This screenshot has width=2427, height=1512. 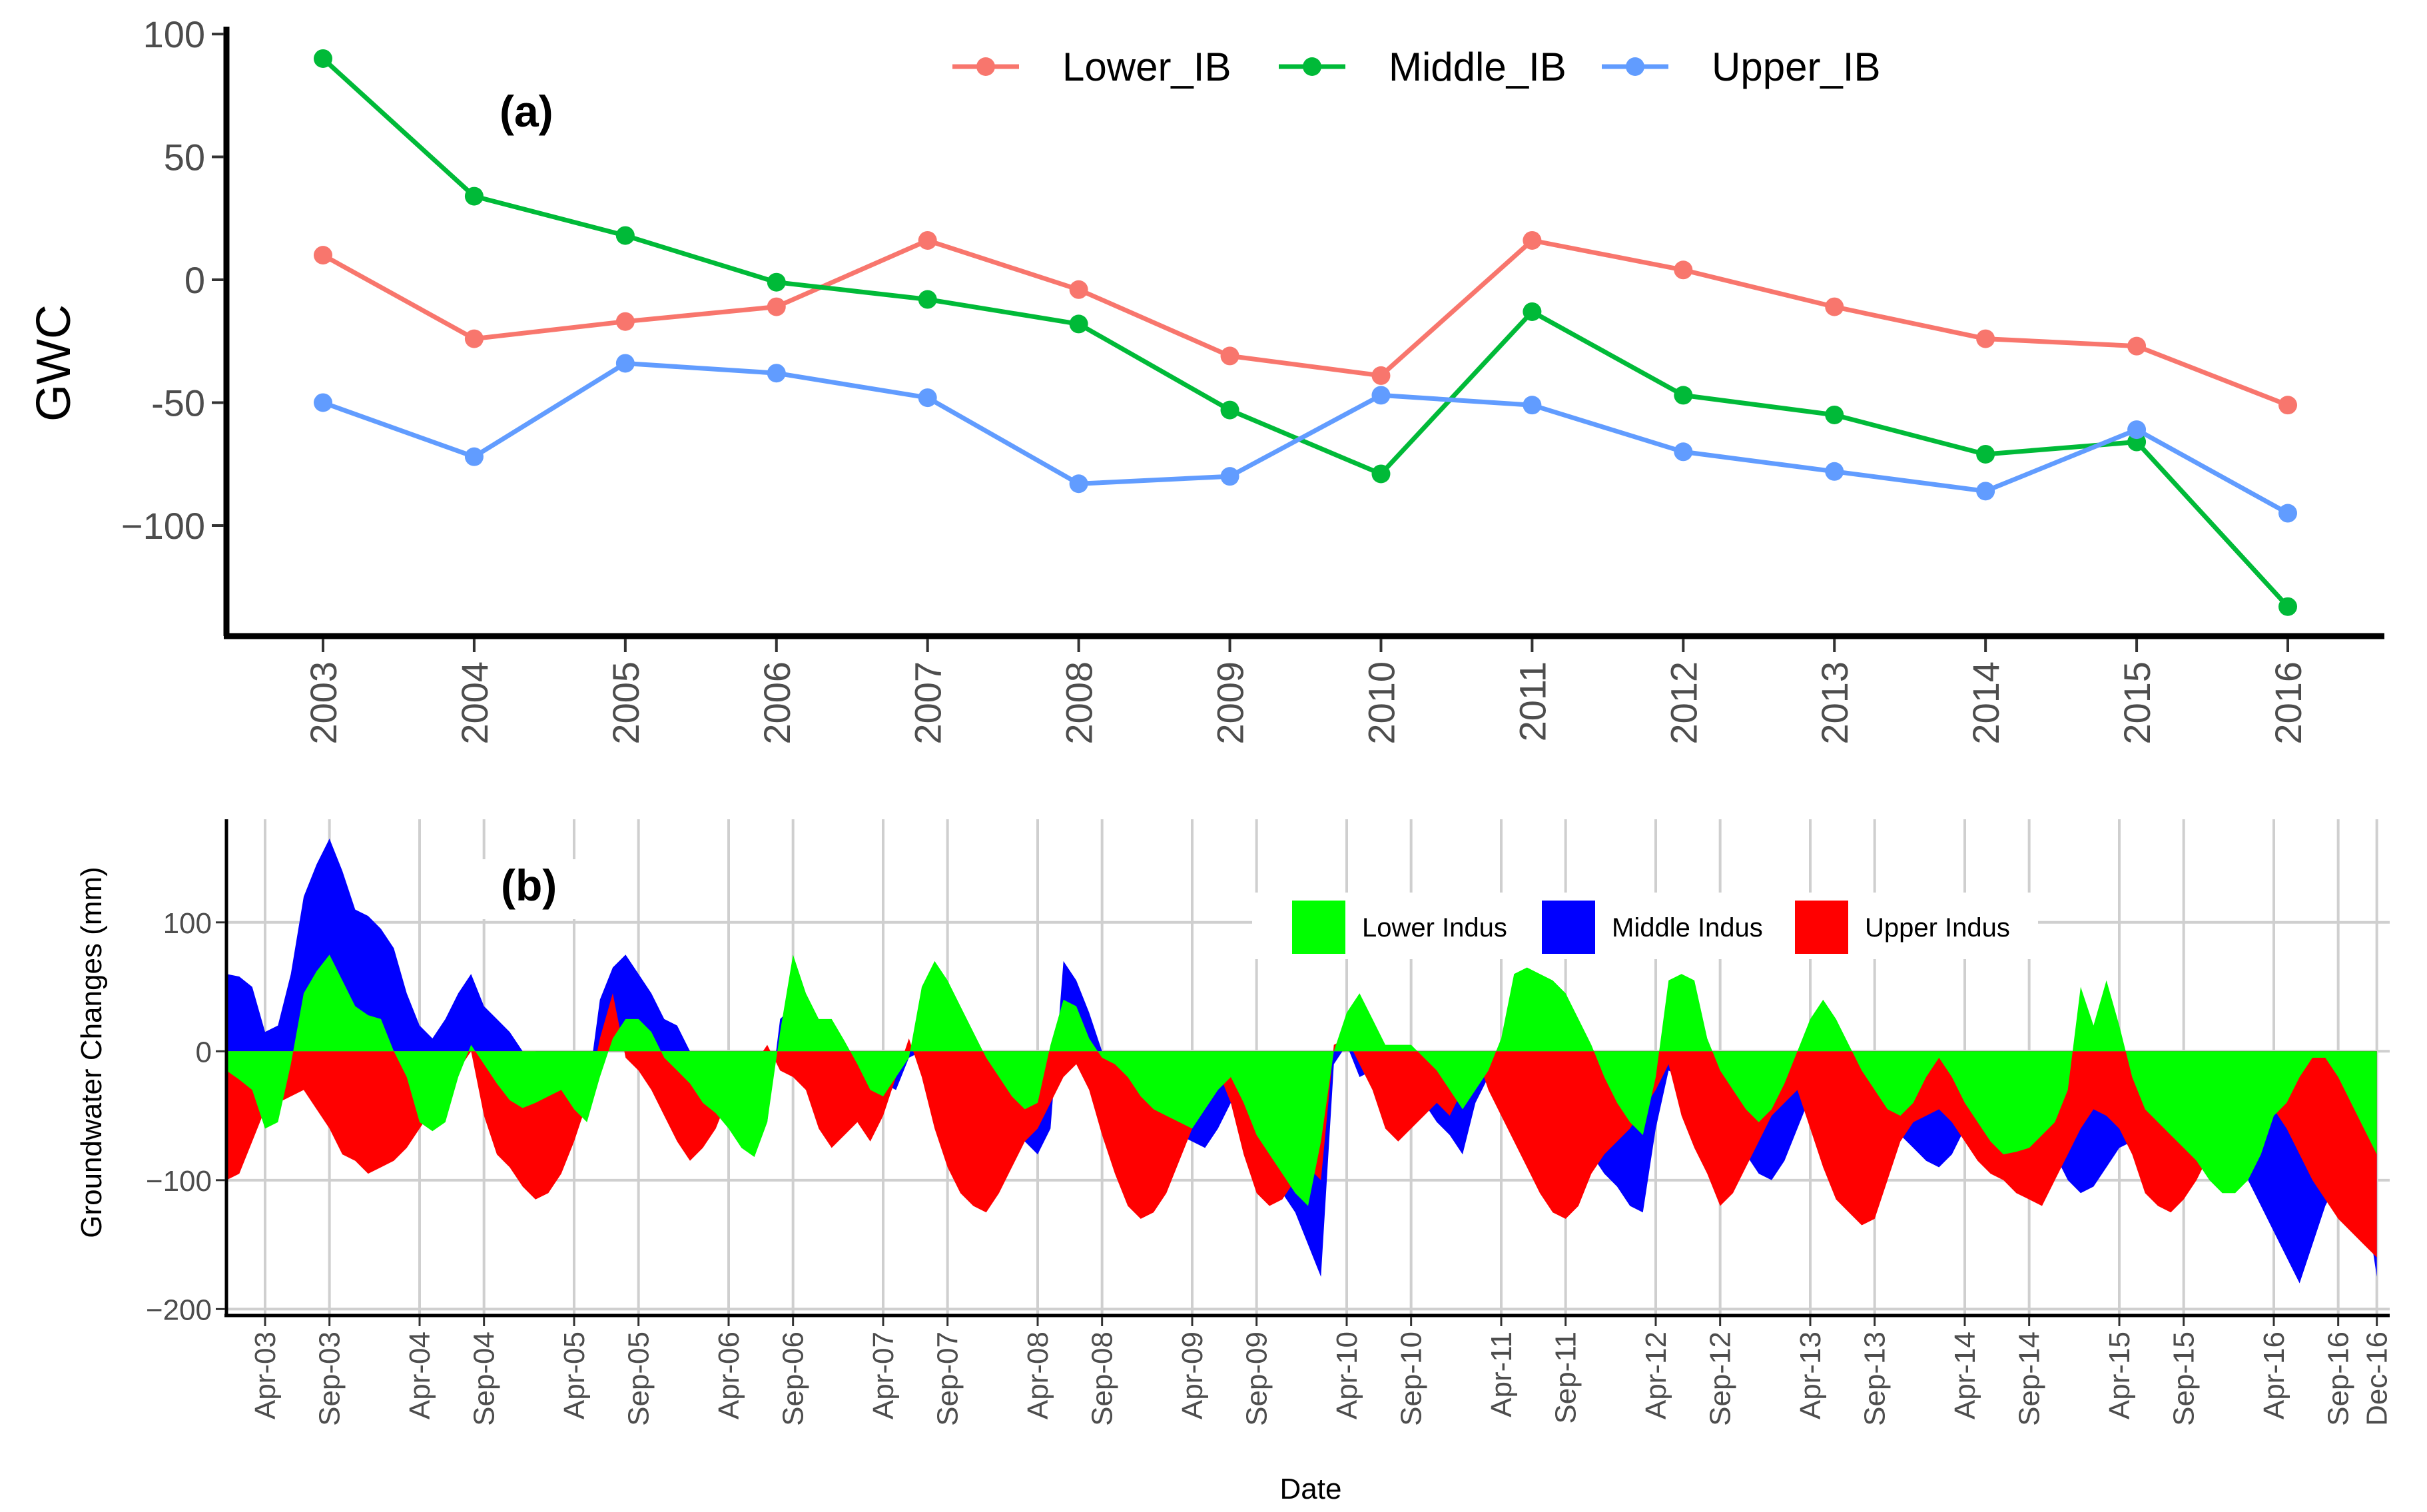 What do you see at coordinates (1257, 1379) in the screenshot?
I see `x-tick-label-sep-09: Sep-09` at bounding box center [1257, 1379].